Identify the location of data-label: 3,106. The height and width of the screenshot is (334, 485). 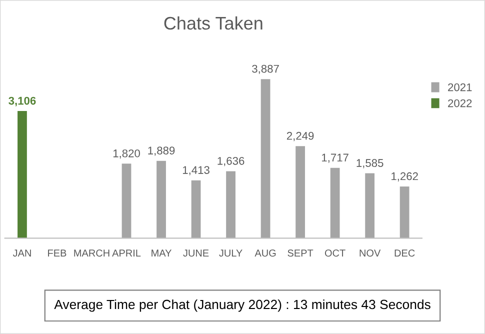
(22, 101).